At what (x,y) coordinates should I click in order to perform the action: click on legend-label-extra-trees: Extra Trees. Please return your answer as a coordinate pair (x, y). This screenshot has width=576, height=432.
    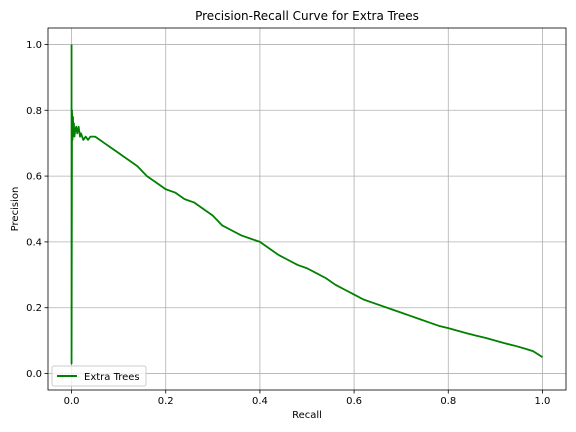
    Looking at the image, I should click on (112, 377).